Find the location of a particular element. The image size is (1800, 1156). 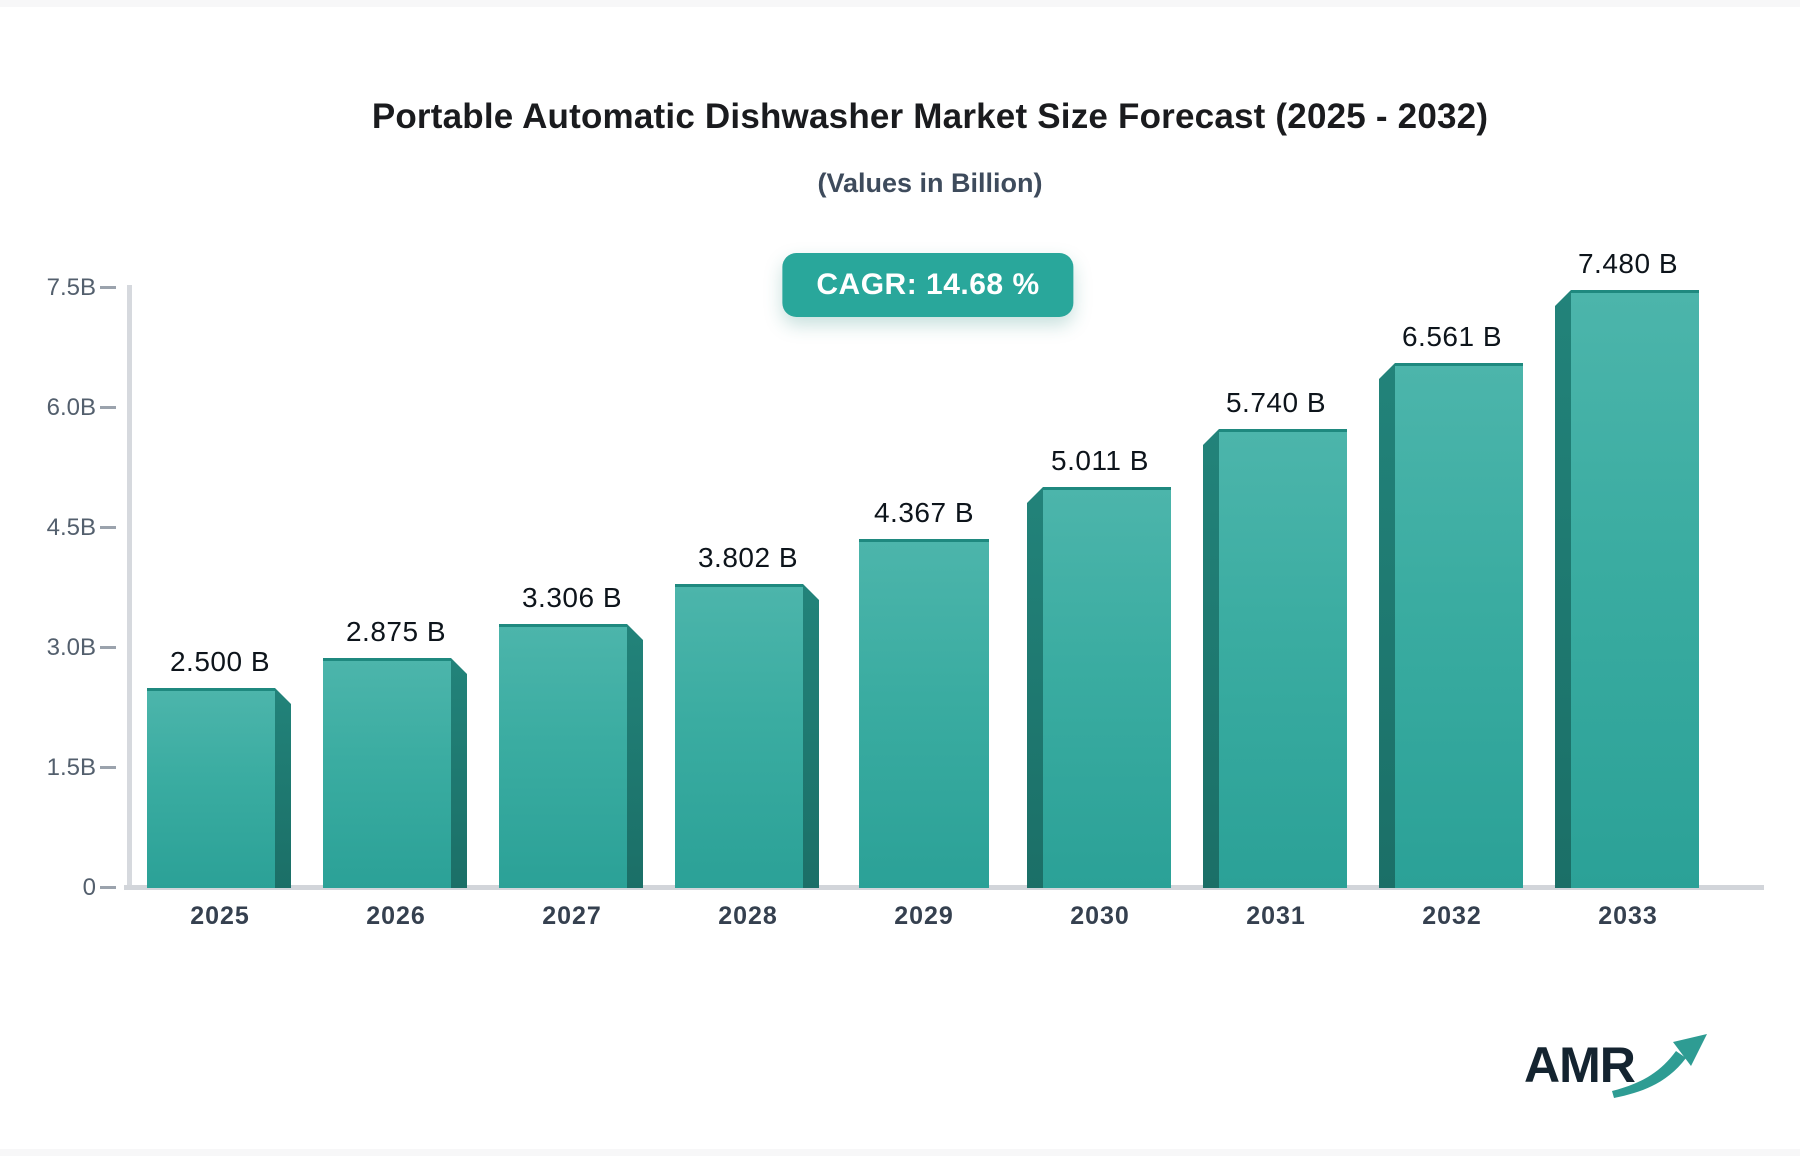

bar-2030 is located at coordinates (1100, 687).